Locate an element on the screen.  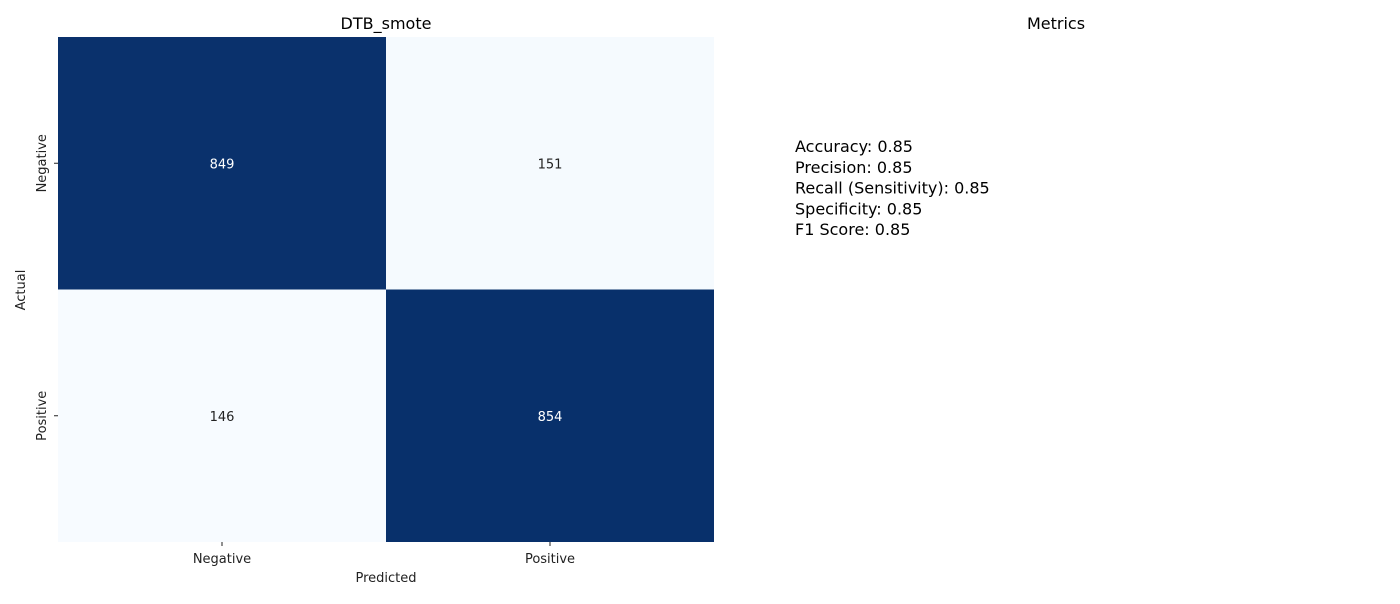
heatmap-cell-value-r1-c0: 146 is located at coordinates (222, 417).